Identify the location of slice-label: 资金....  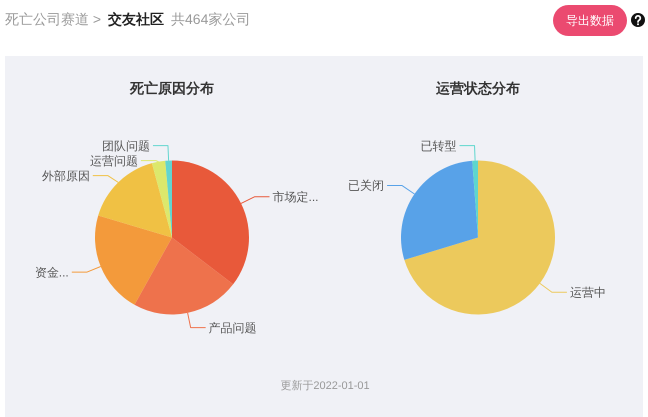
(51, 272).